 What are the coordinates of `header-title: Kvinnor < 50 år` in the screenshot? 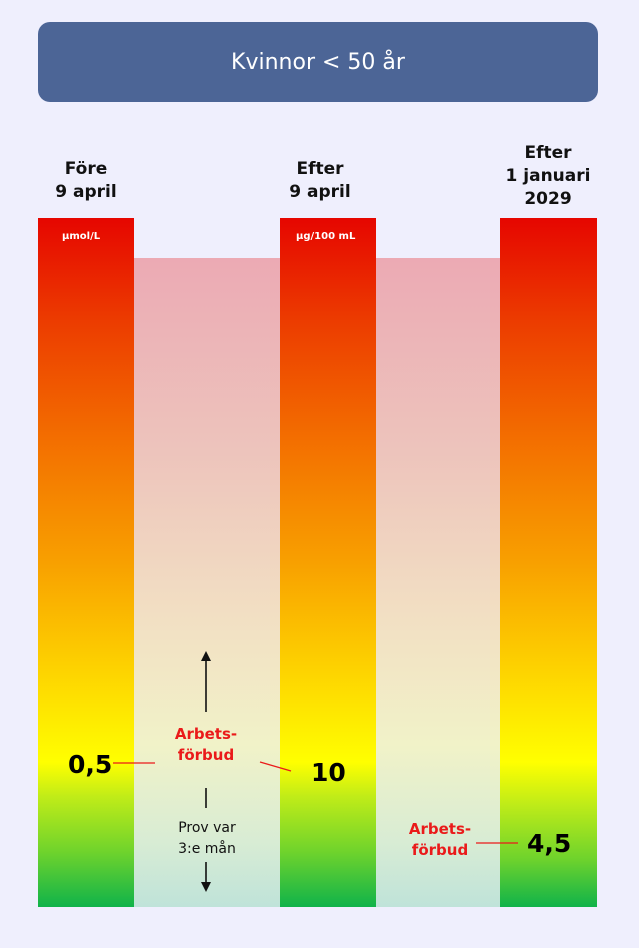 It's located at (318, 62).